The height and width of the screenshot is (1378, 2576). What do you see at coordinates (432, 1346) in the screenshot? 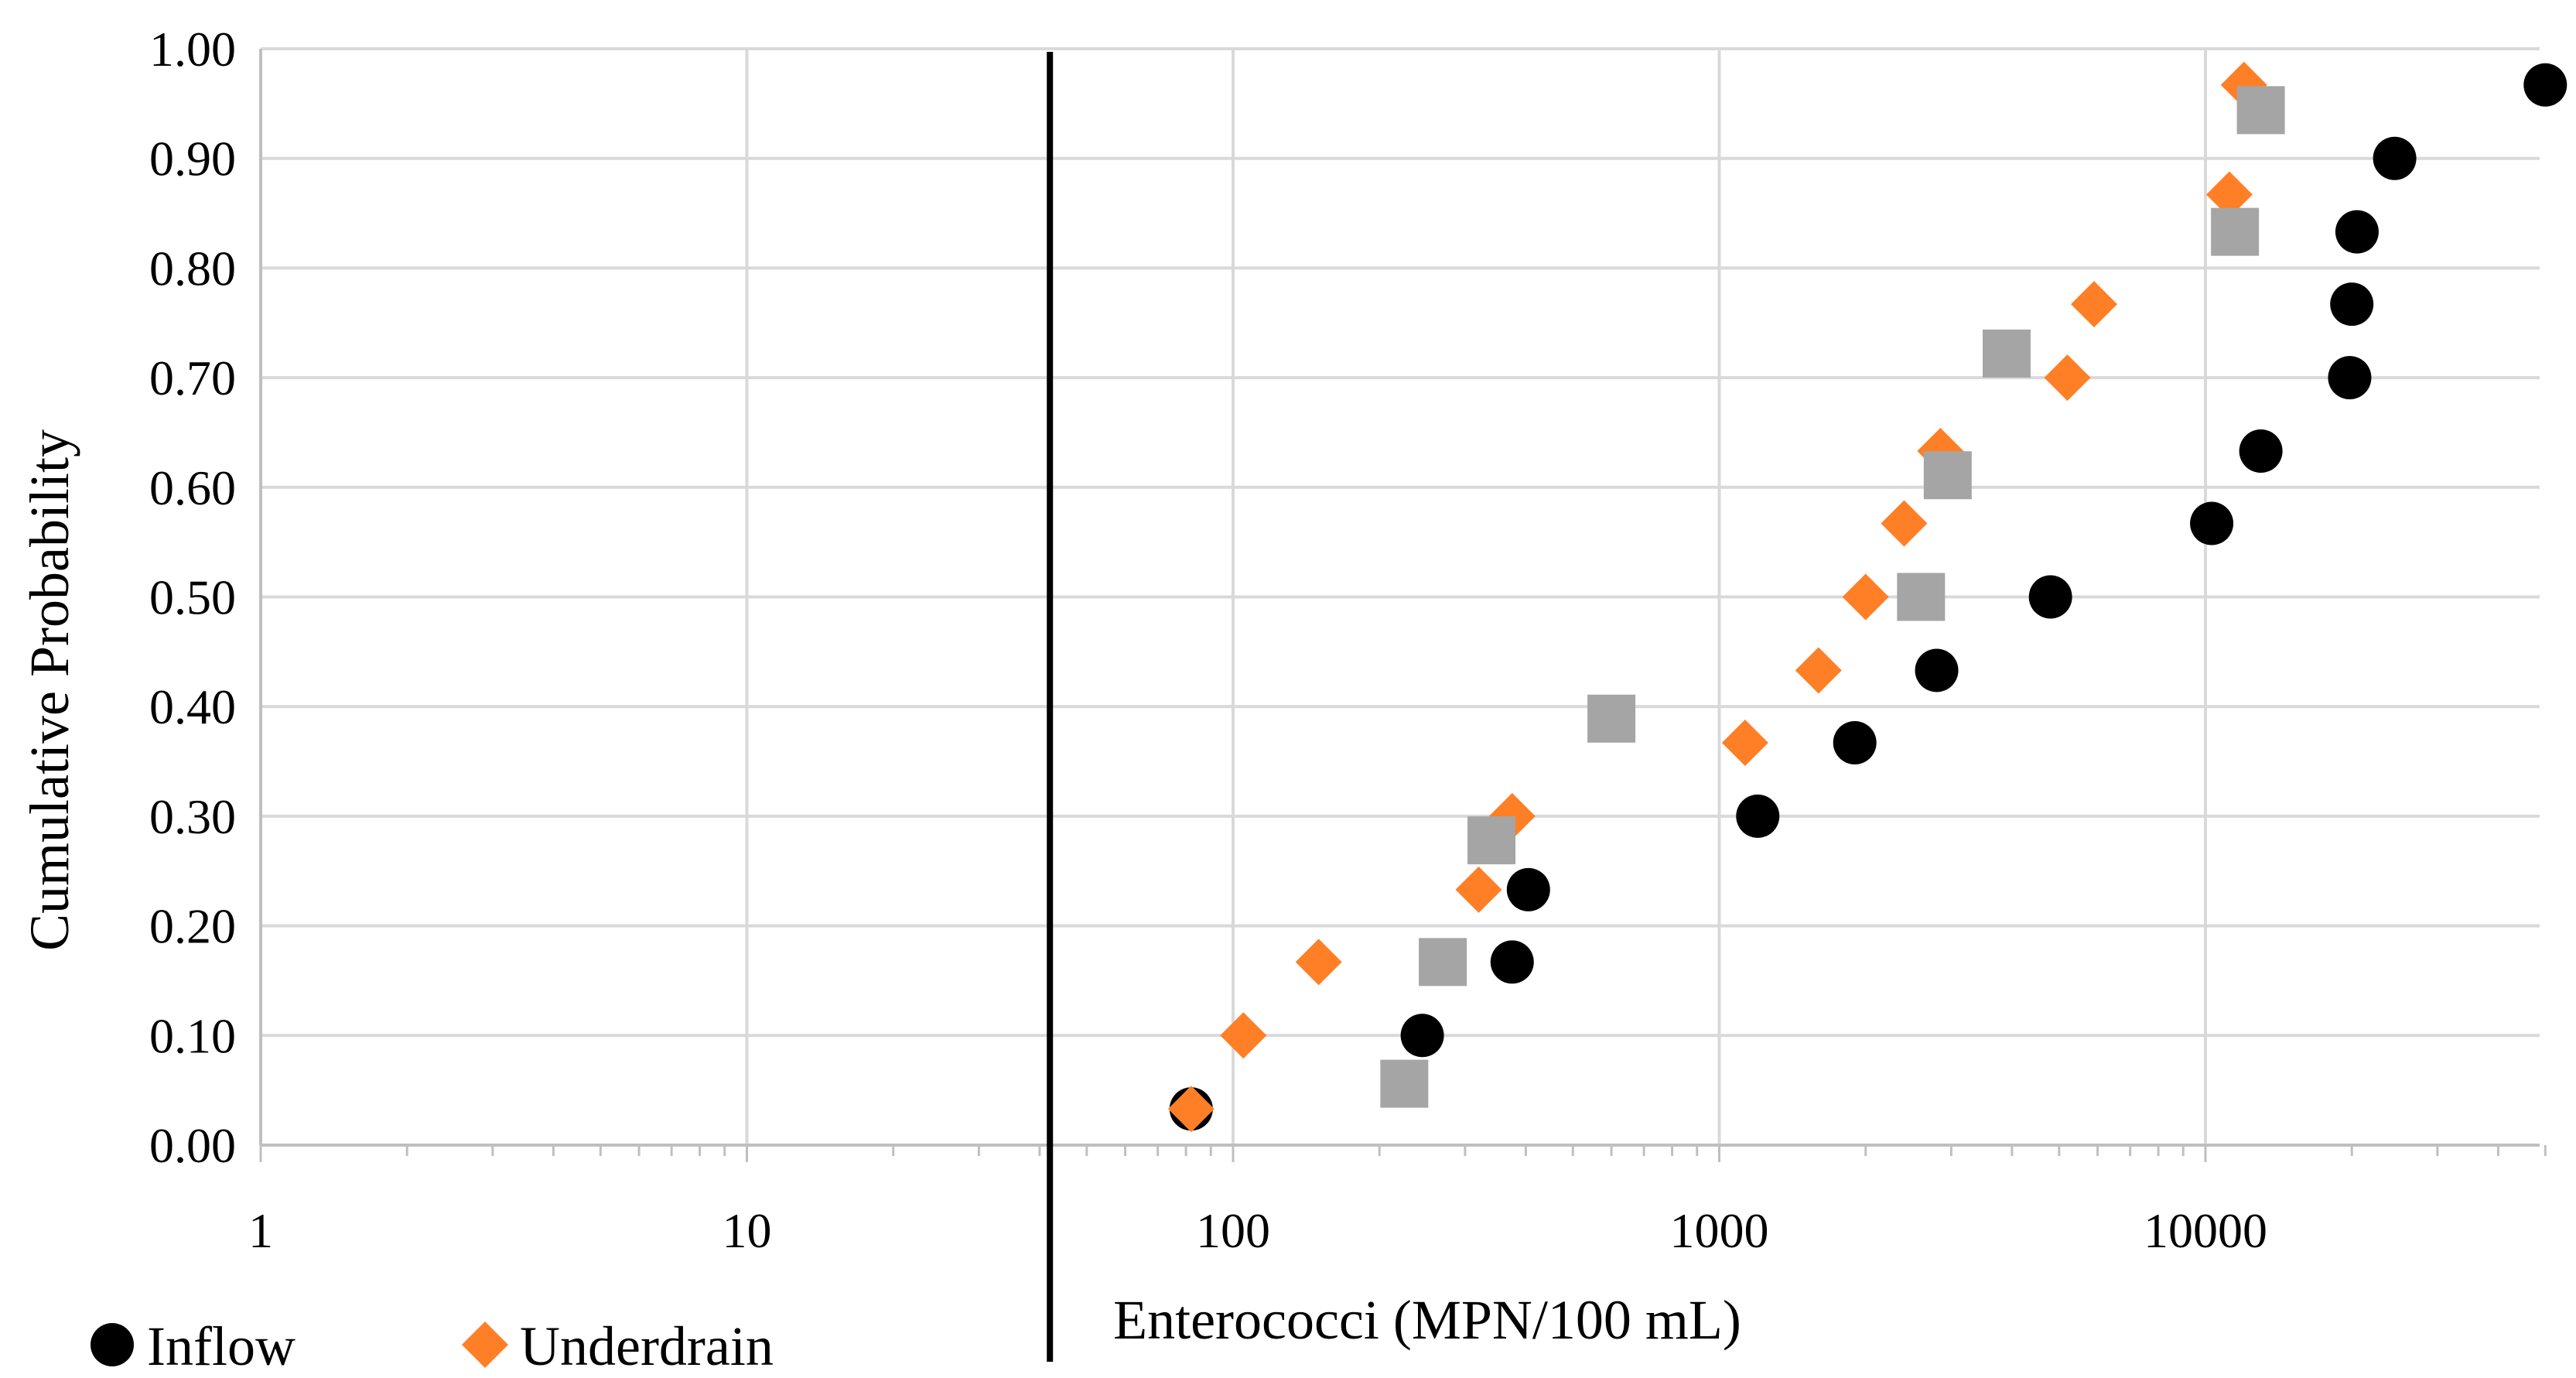
I see `legend: Inflow Underdrain` at bounding box center [432, 1346].